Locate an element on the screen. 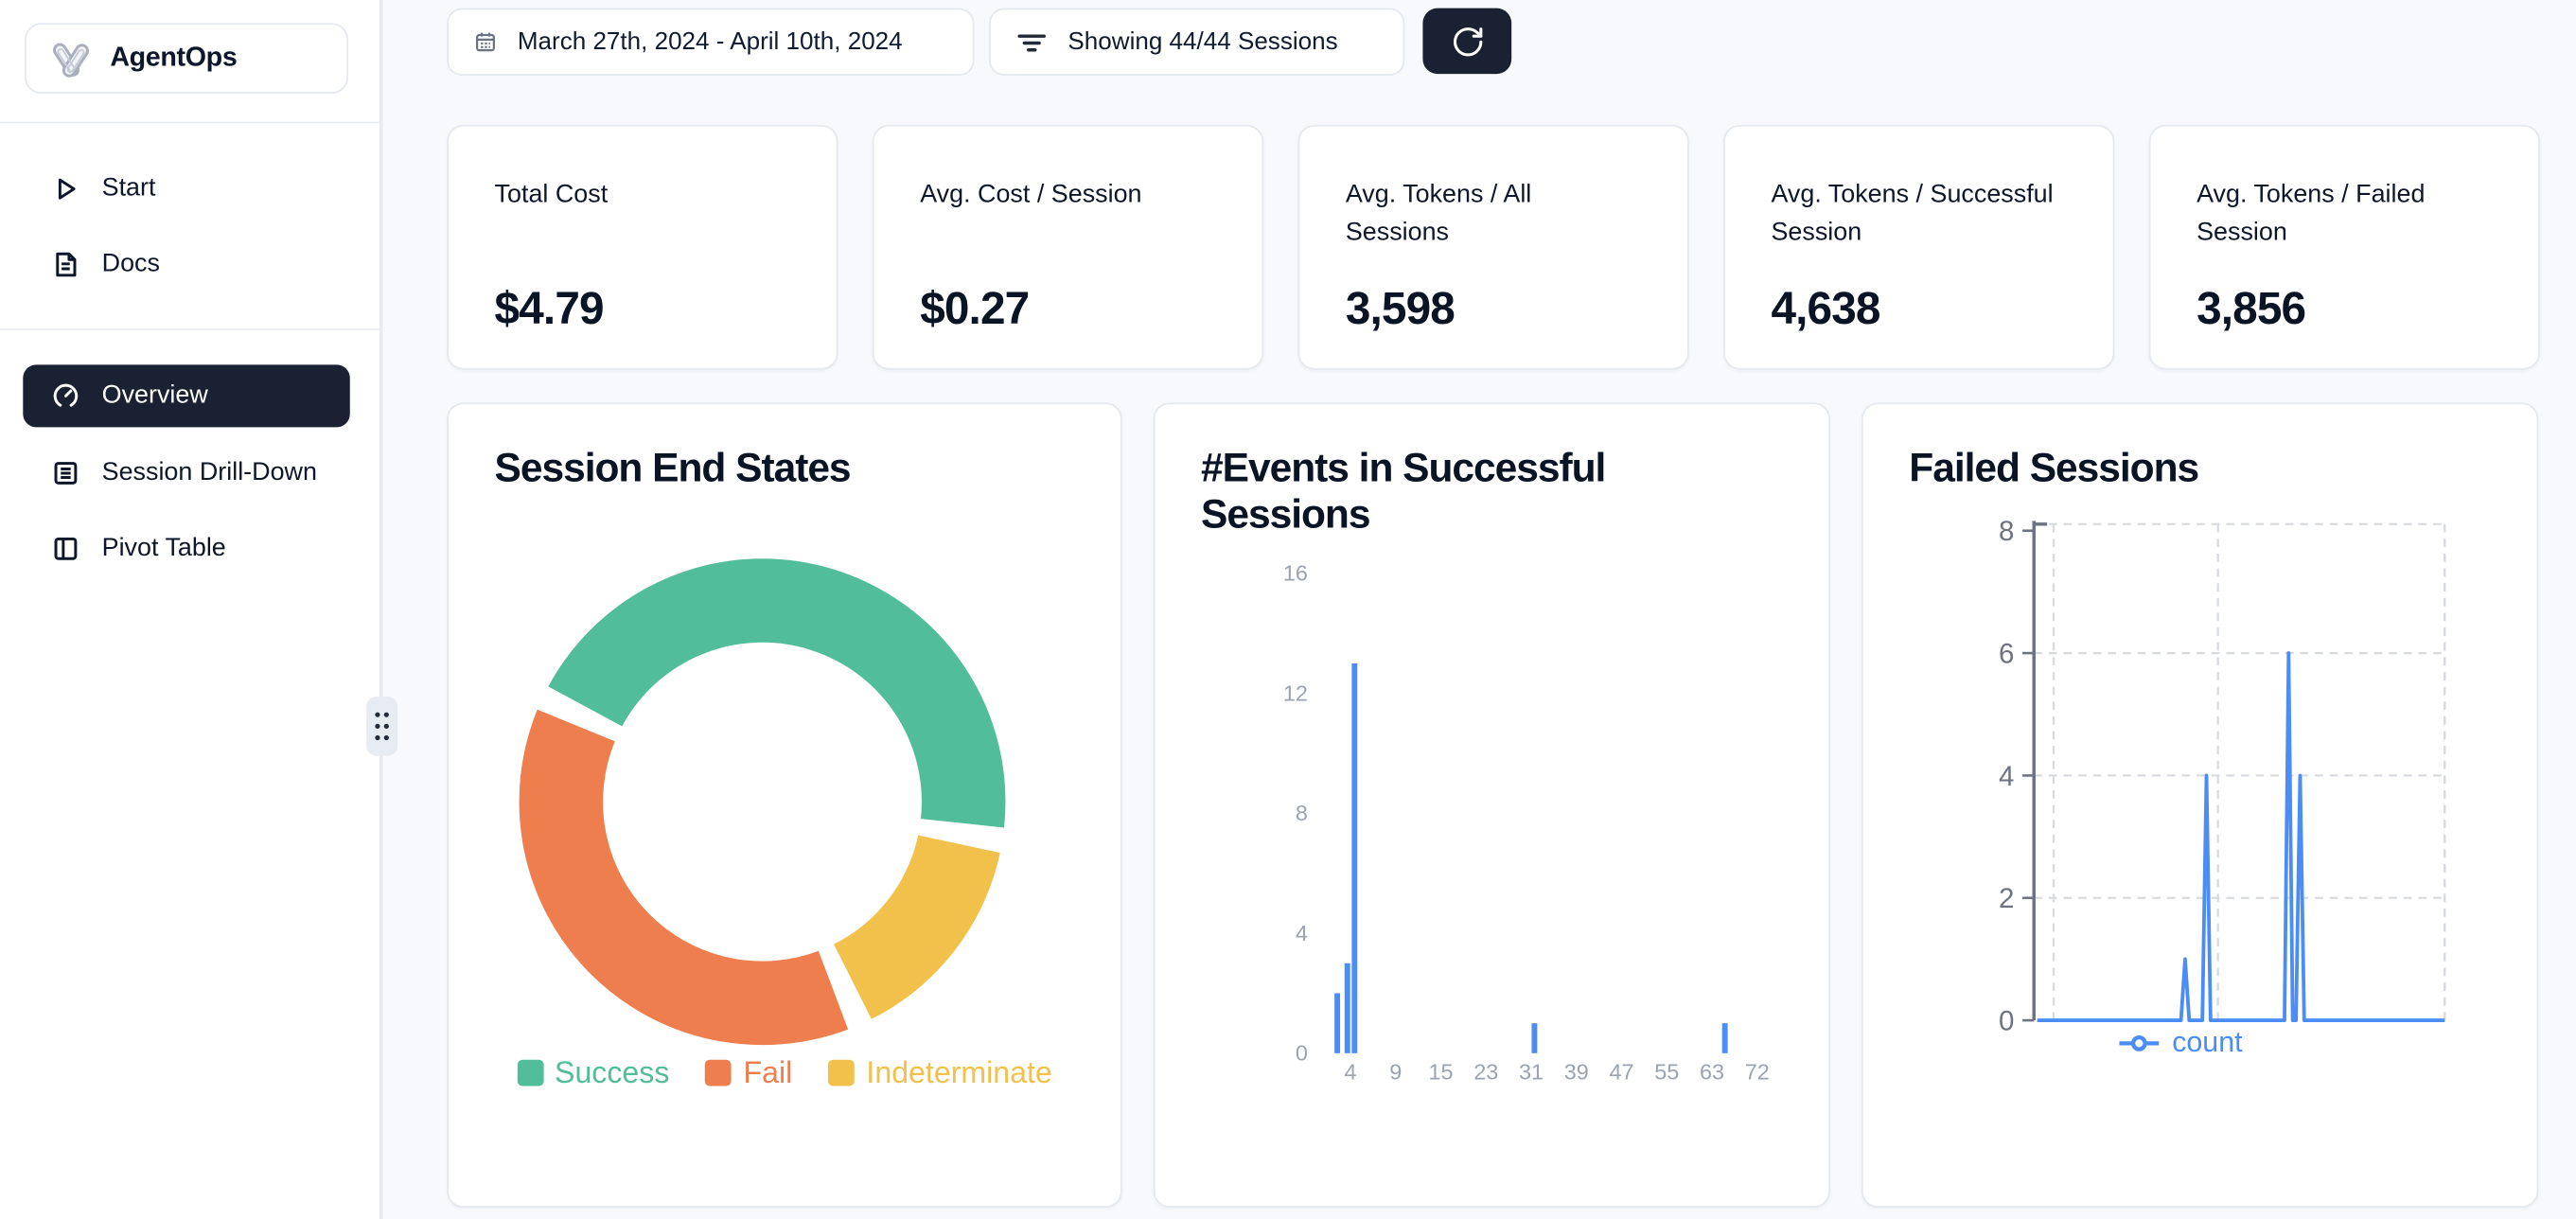  svg-text: 12 is located at coordinates (1295, 692).